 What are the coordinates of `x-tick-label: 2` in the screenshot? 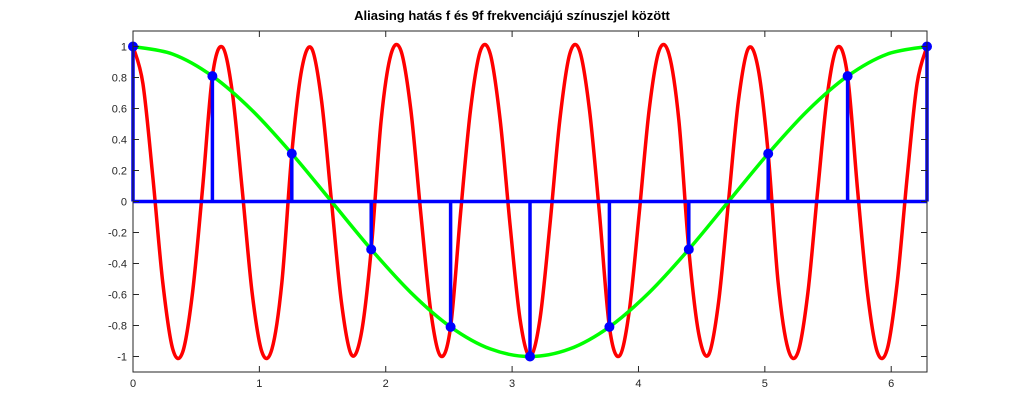 It's located at (386, 384).